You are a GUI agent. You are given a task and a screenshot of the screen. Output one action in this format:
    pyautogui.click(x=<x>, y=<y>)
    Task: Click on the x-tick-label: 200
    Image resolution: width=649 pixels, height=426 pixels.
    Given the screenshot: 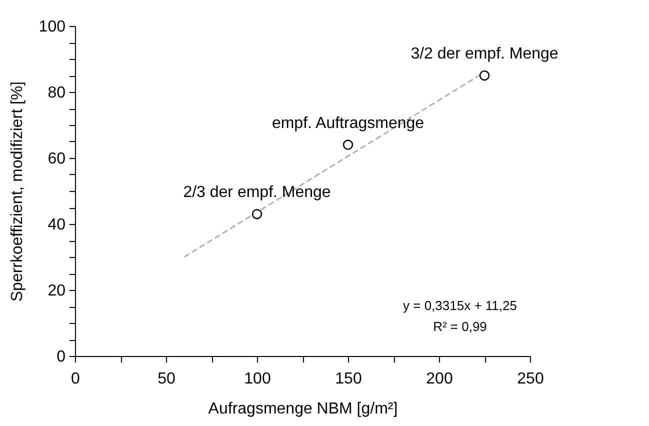 What is the action you would take?
    pyautogui.click(x=439, y=379)
    